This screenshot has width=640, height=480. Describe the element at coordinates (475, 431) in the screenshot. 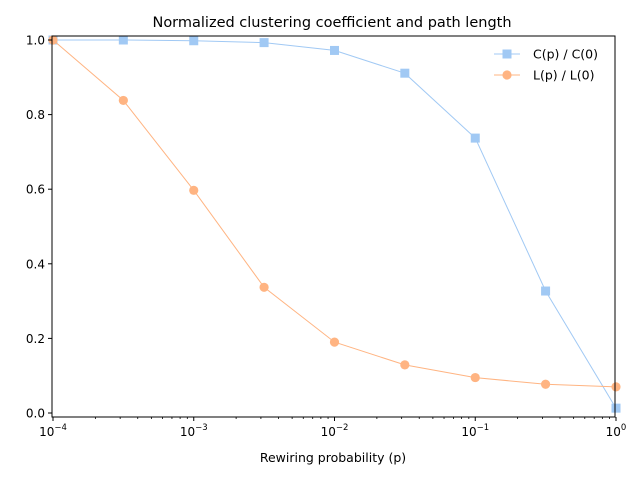

I see `x-tick-label: 10⁻¹` at that location.